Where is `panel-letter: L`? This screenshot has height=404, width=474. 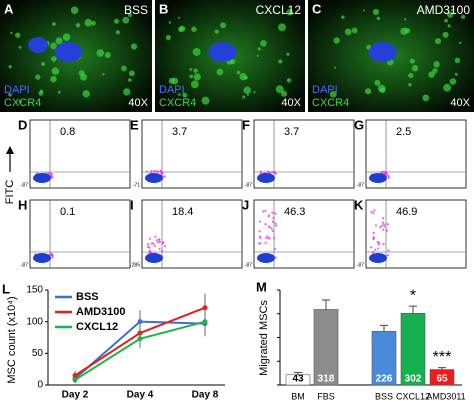
panel-letter: L is located at coordinates (6, 288).